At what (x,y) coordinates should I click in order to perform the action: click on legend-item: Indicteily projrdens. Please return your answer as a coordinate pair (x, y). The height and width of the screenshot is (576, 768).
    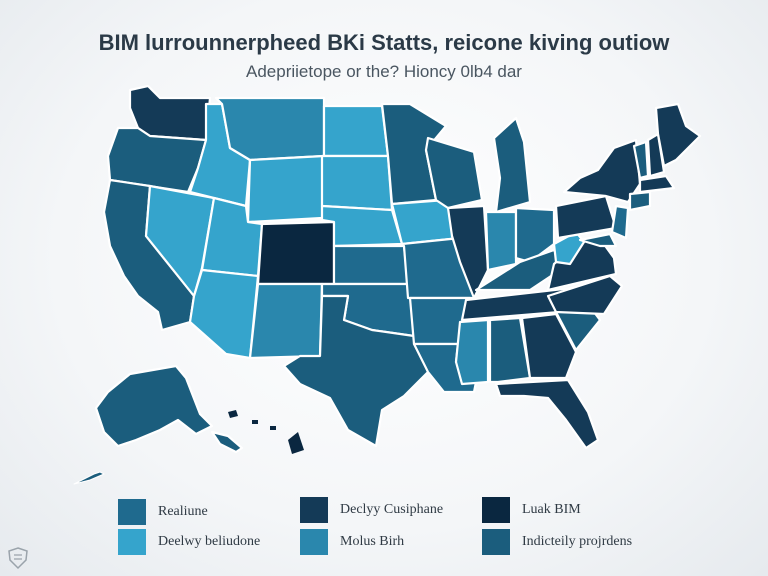
    Looking at the image, I should click on (557, 542).